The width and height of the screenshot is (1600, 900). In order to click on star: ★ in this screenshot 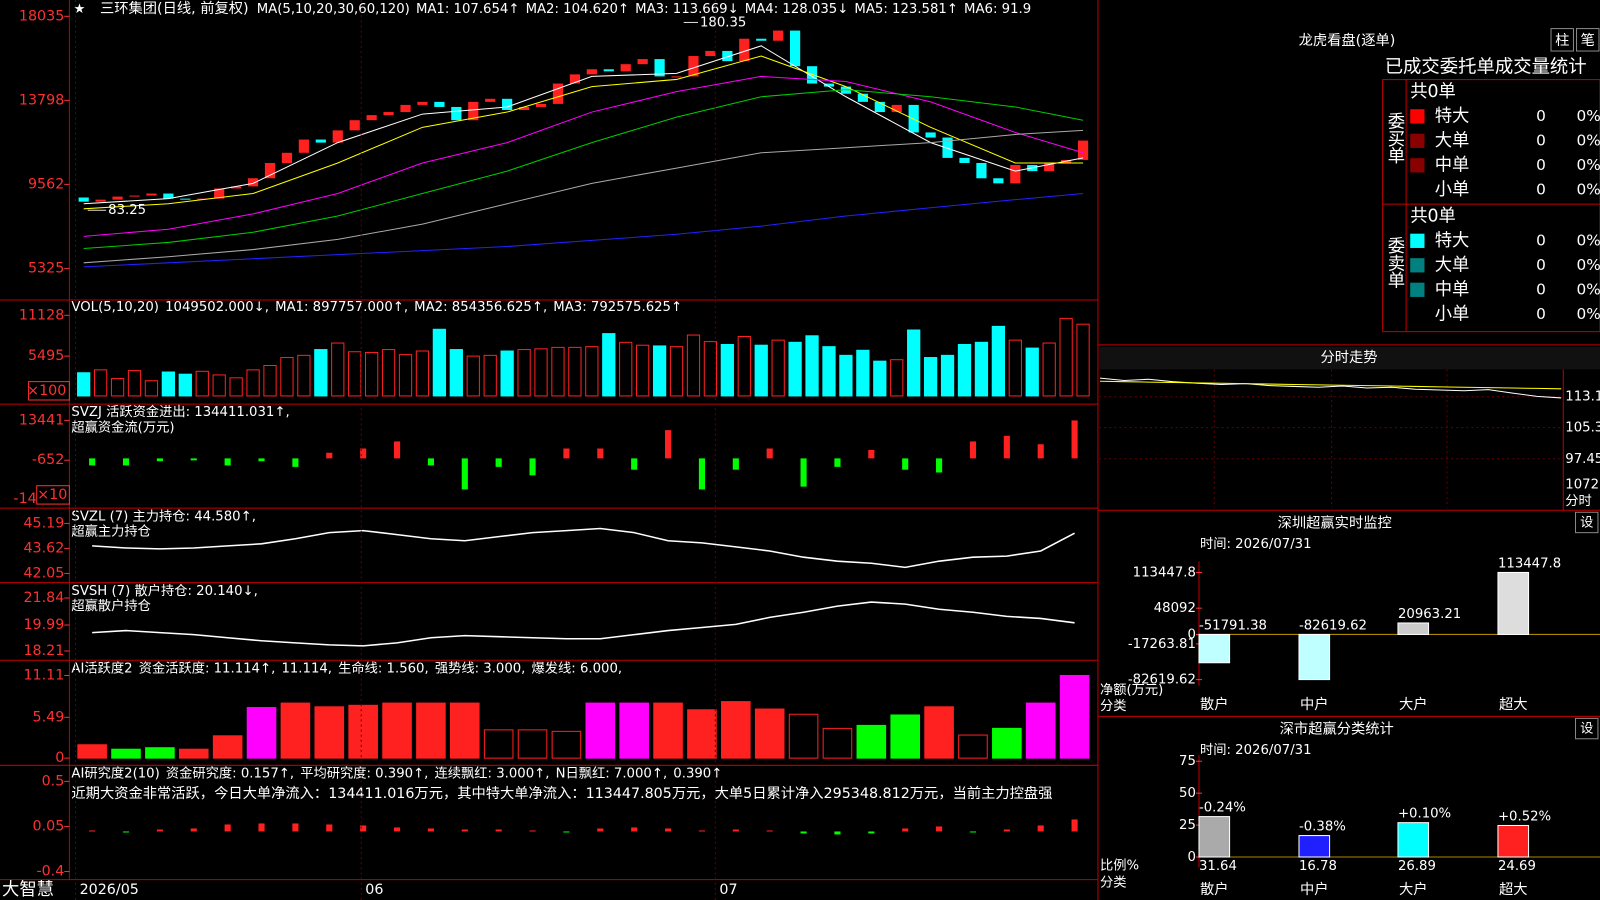, I will do `click(79, 9)`.